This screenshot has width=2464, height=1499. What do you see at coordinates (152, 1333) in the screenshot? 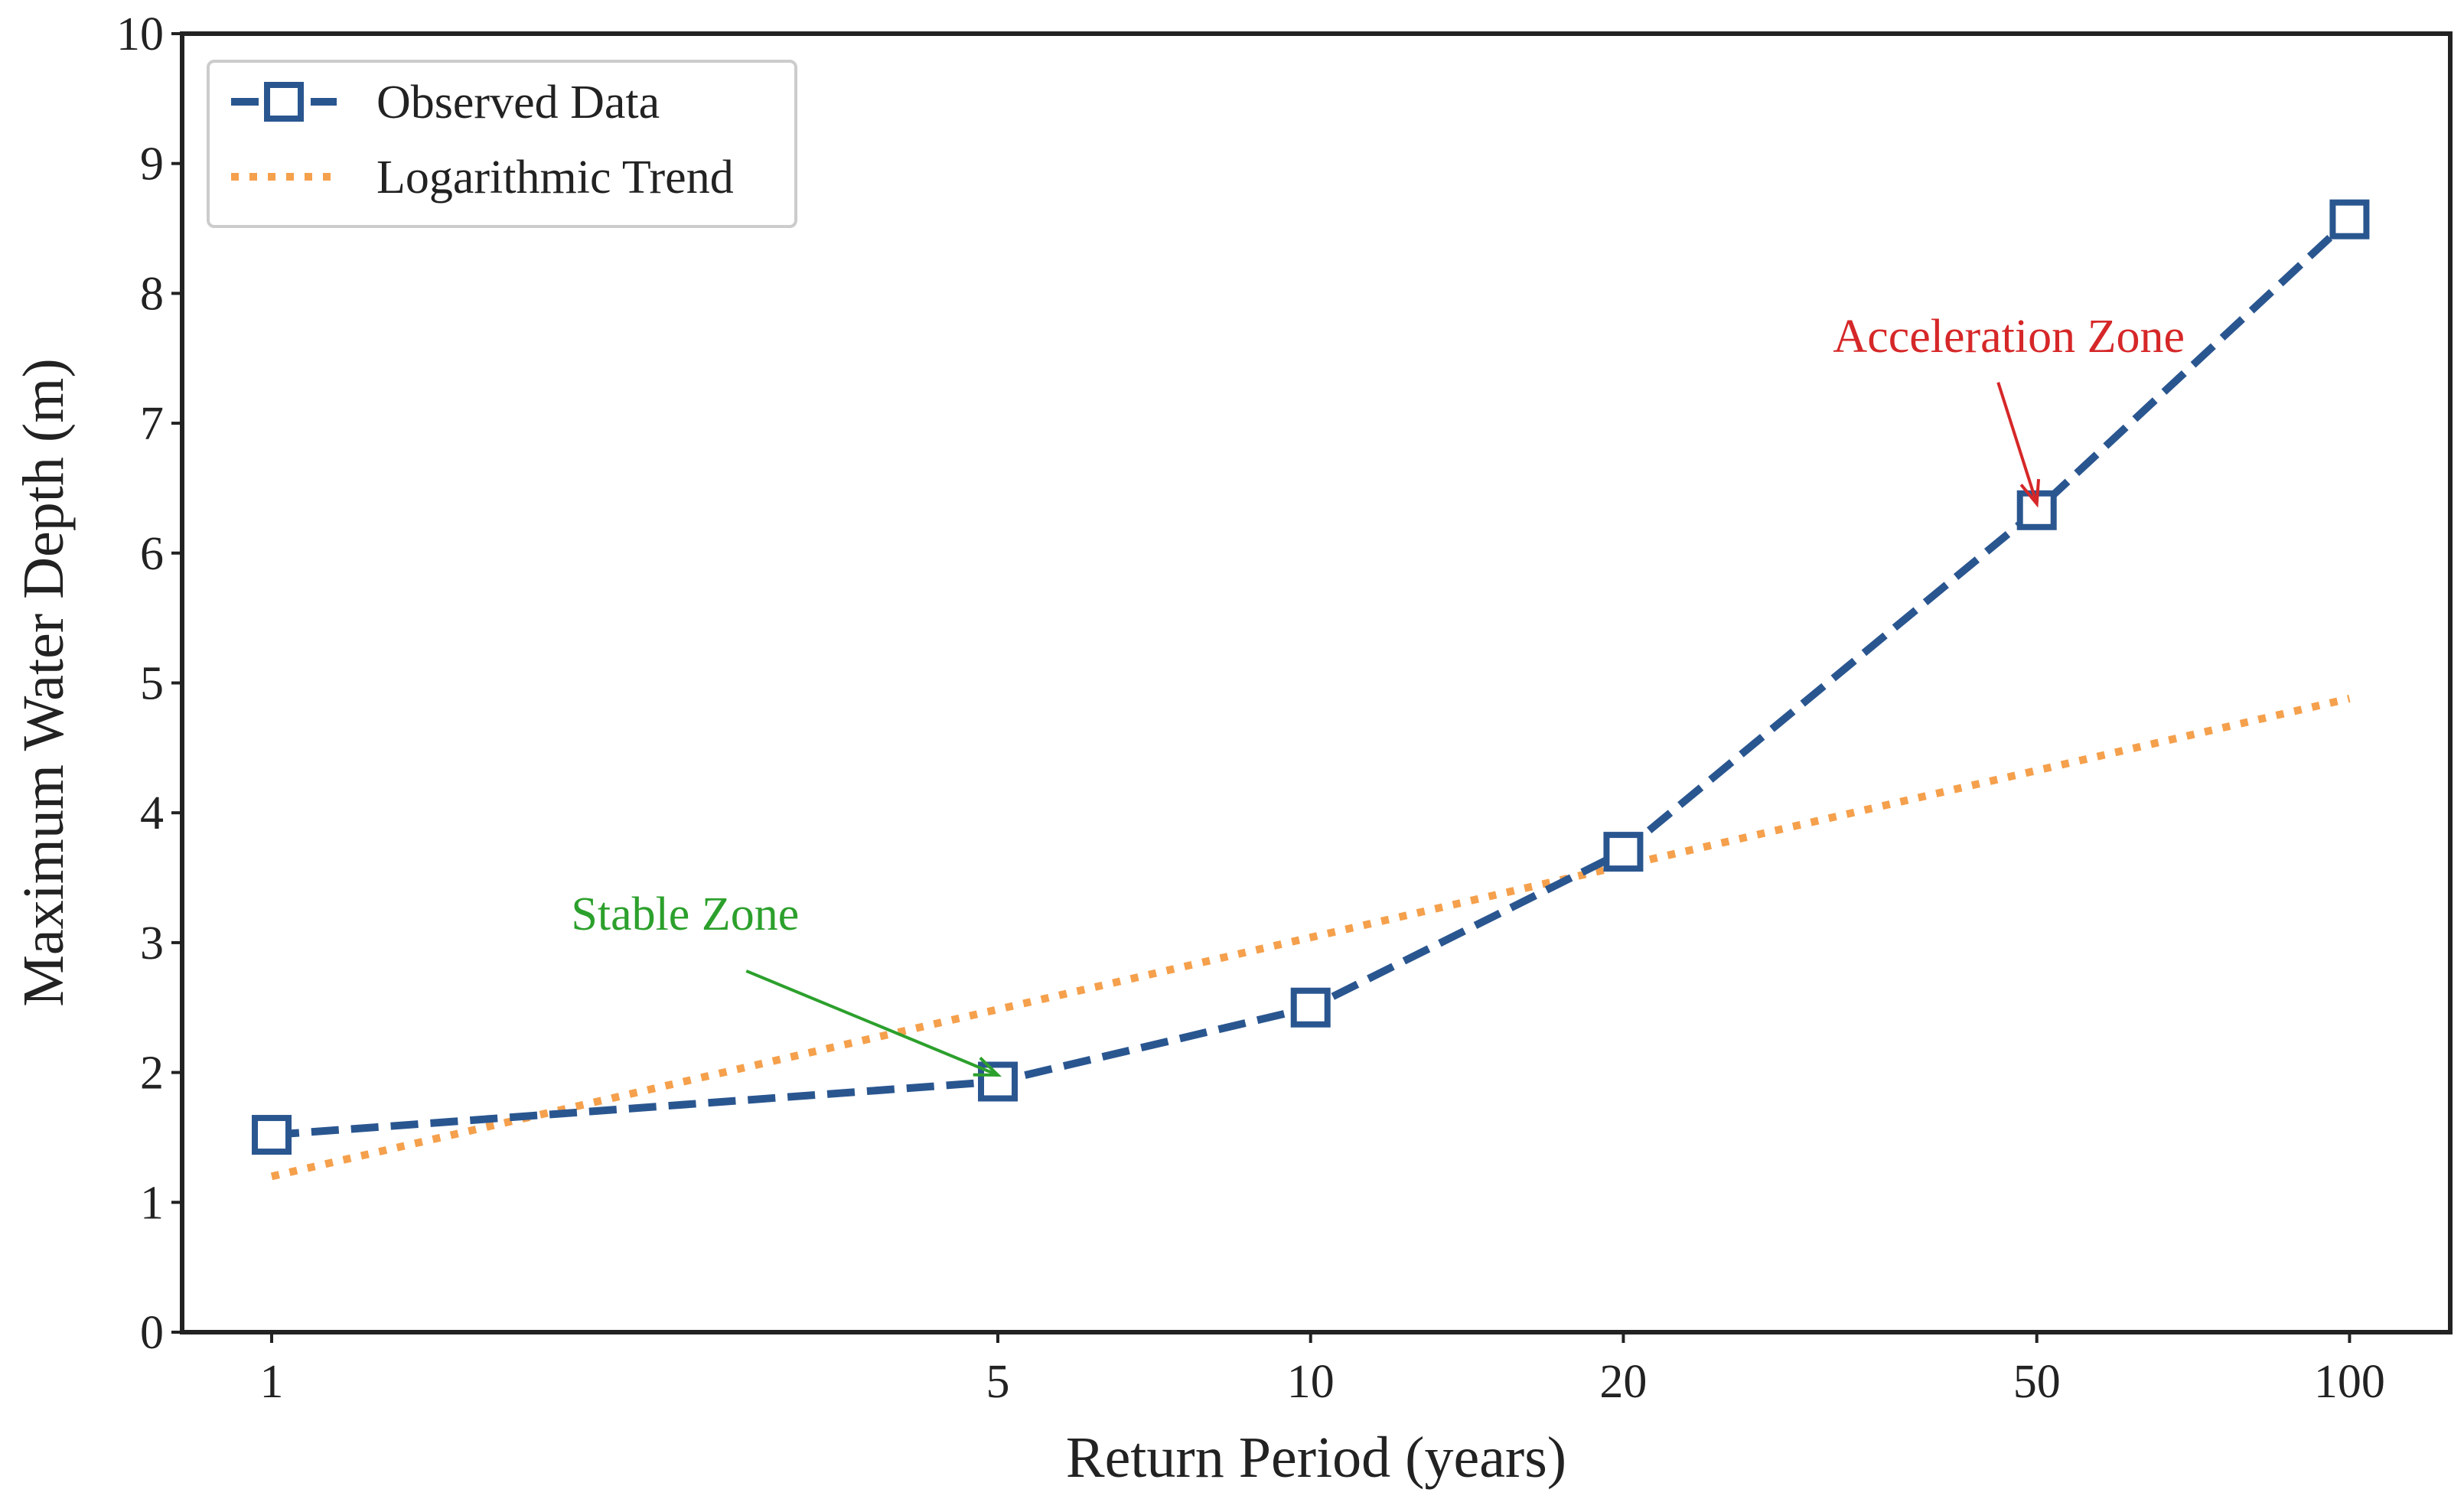
I see `y-tick-label: 0` at bounding box center [152, 1333].